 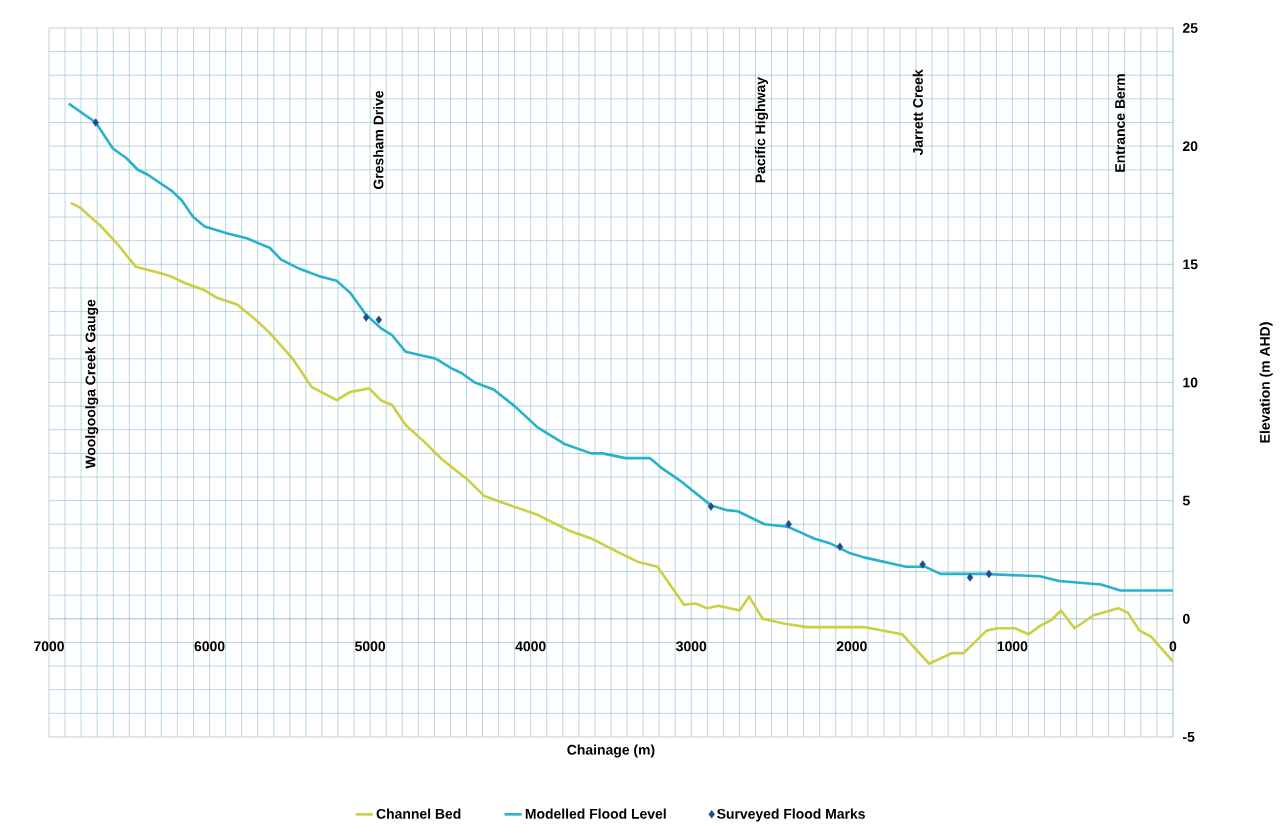 What do you see at coordinates (791, 815) in the screenshot?
I see `legend-label: Surveyed Flood Marks` at bounding box center [791, 815].